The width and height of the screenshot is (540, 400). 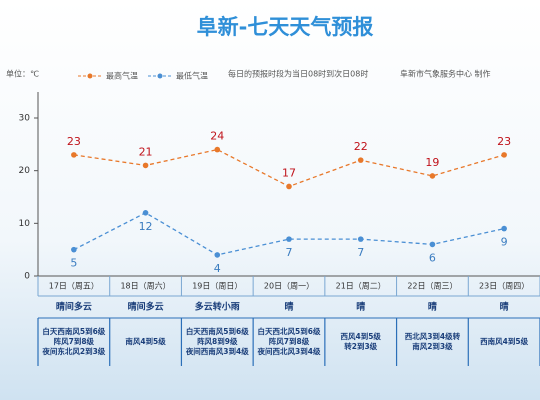 I want to click on wind-label: 白天西北风5到6级, so click(x=289, y=331).